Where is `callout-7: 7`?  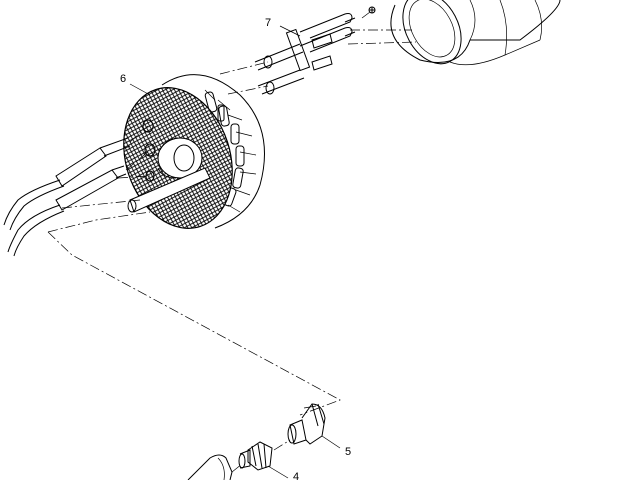
callout-7: 7 is located at coordinates (268, 23).